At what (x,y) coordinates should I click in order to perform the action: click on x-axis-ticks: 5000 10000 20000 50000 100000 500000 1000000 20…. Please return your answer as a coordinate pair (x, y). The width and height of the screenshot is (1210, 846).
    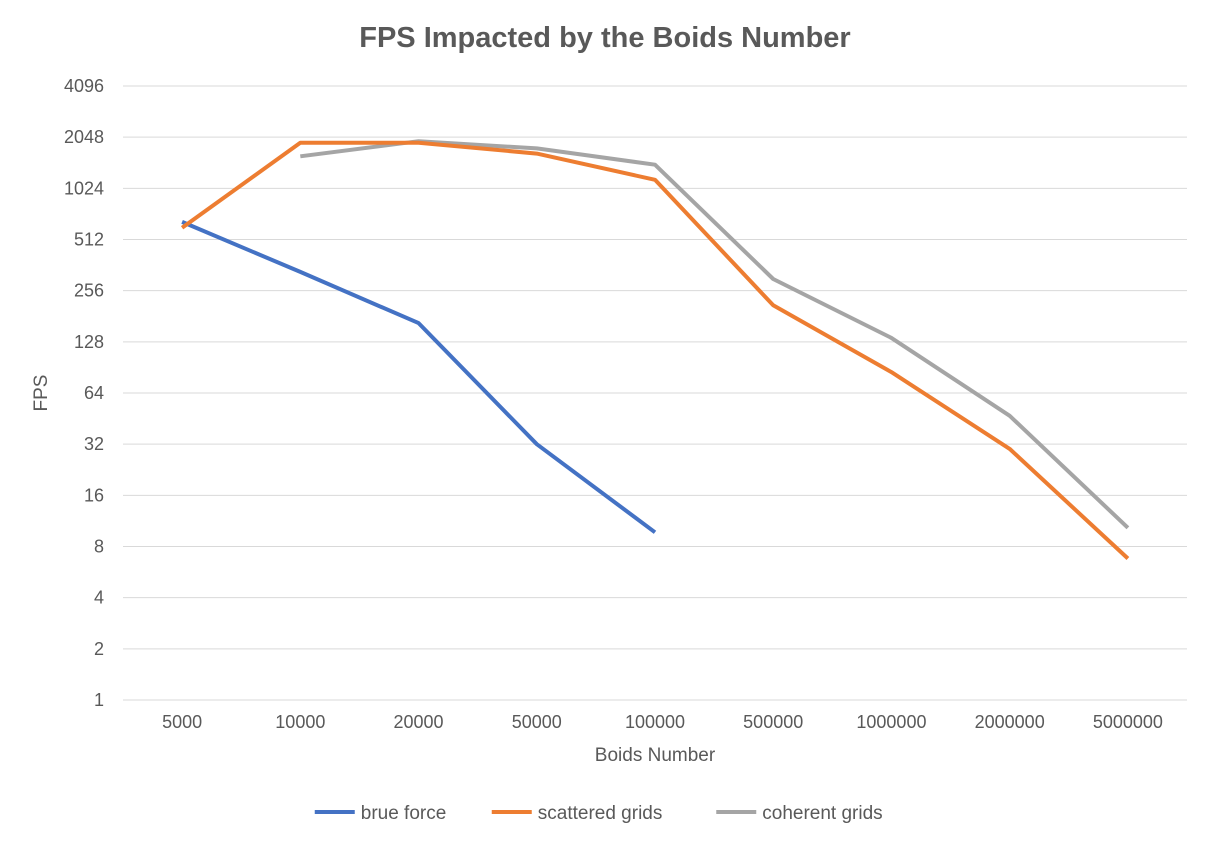
    Looking at the image, I should click on (662, 722).